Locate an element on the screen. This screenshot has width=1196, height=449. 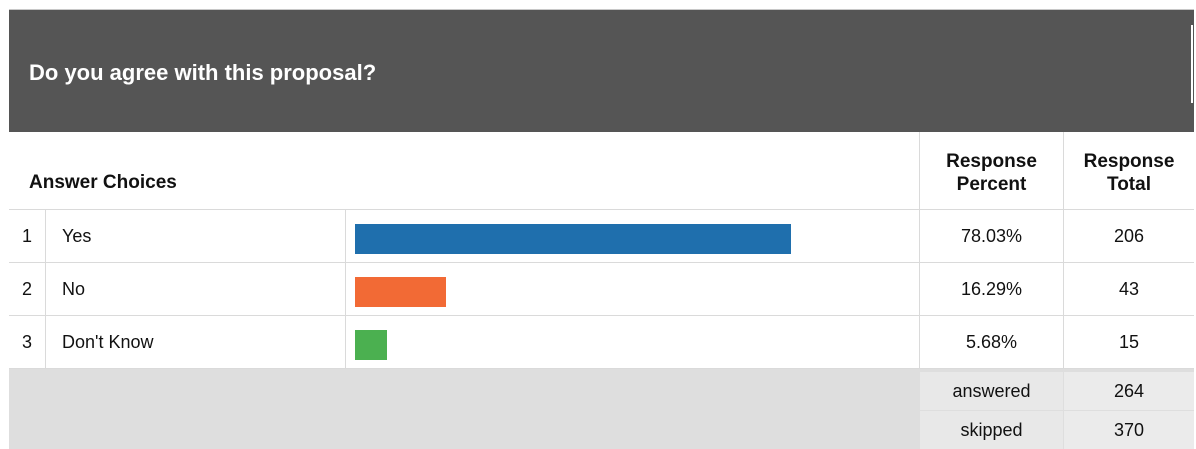
response-total-header: Response Total is located at coordinates (1129, 173).